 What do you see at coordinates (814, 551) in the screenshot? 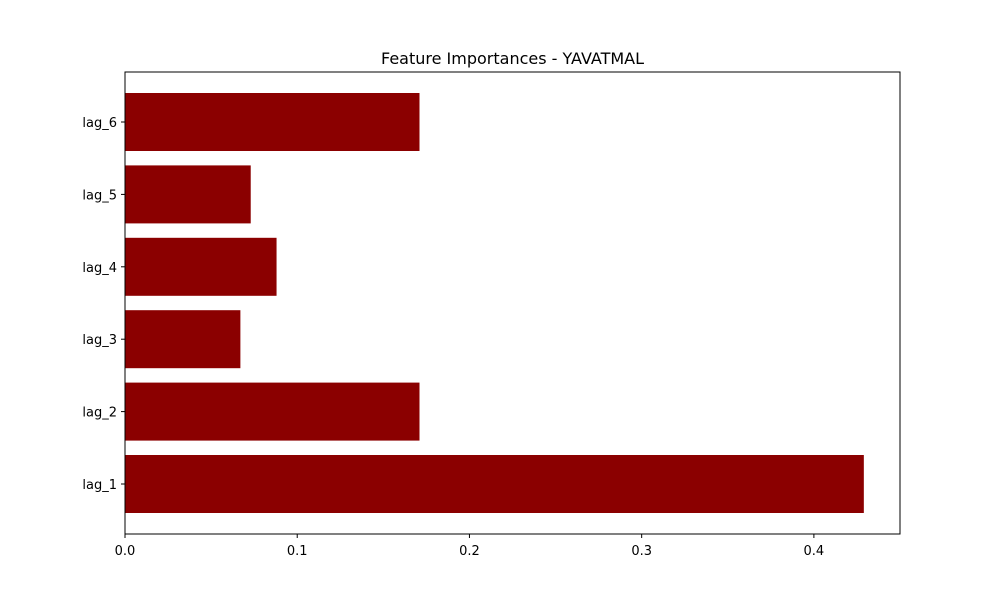
I see `x-tick-label: 0.4` at bounding box center [814, 551].